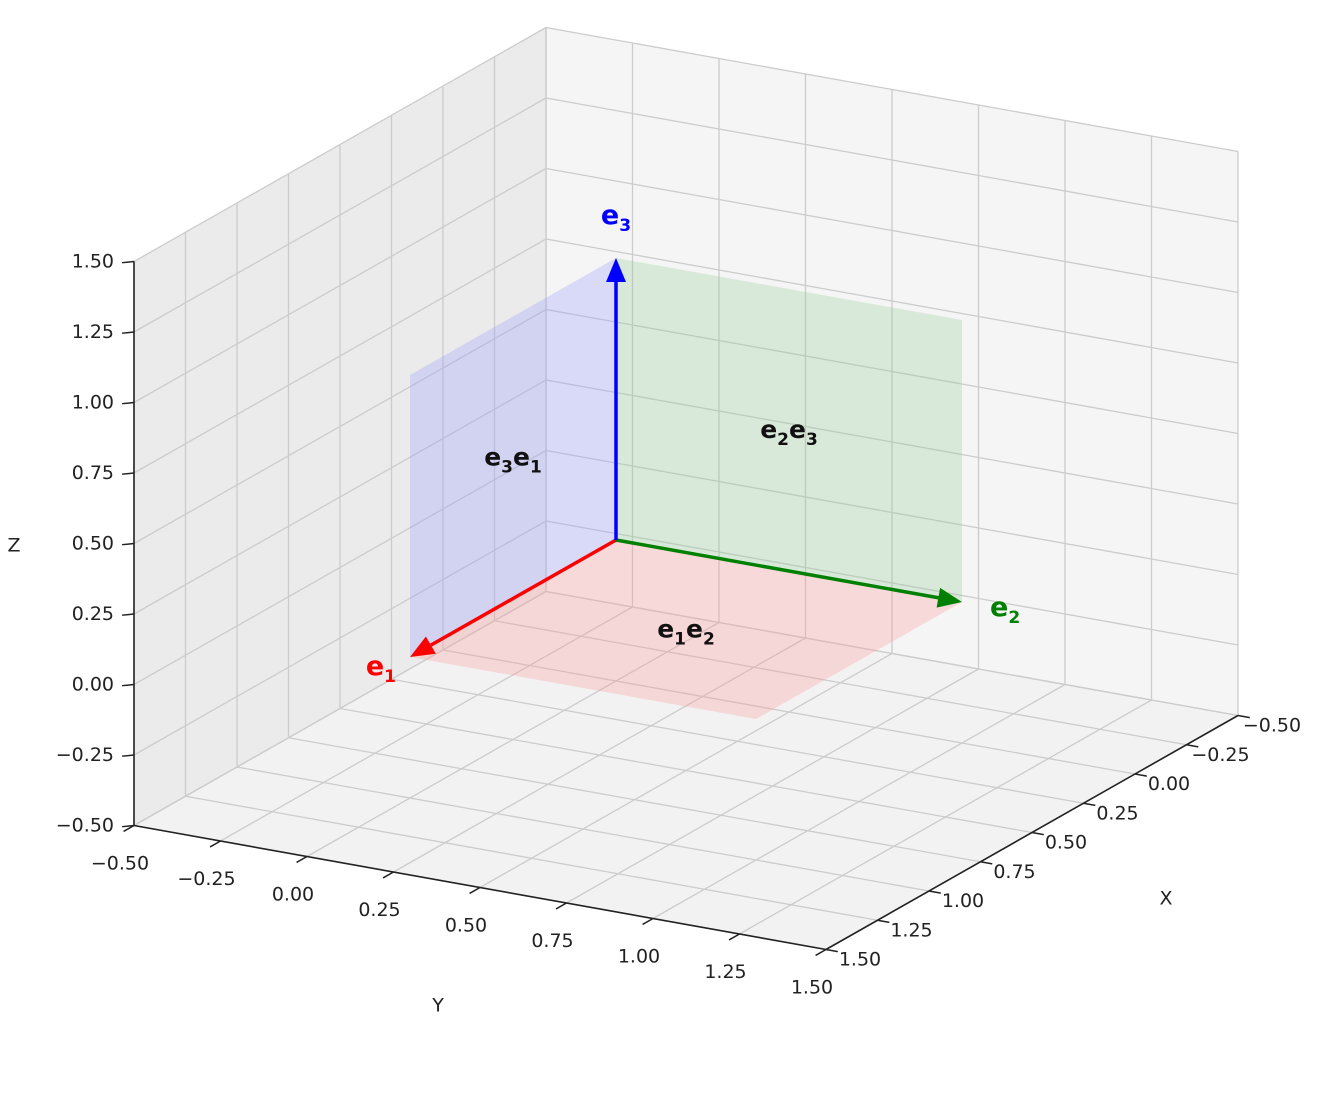 Image resolution: width=1342 pixels, height=1117 pixels. What do you see at coordinates (949, 597) in the screenshot?
I see `vector-2-arrowhead` at bounding box center [949, 597].